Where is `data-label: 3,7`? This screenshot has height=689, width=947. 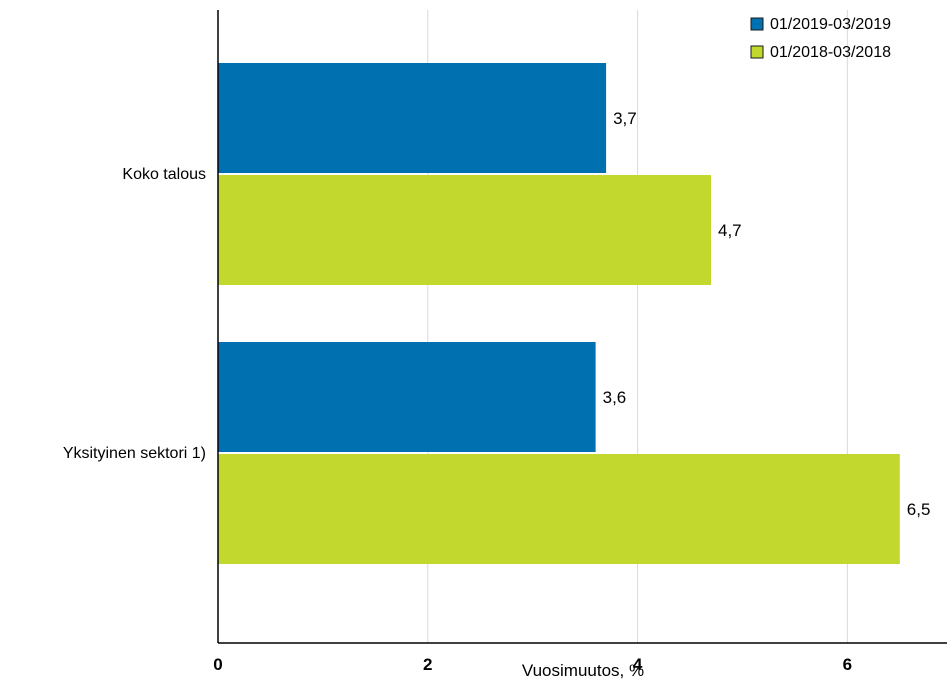
data-label: 3,7 is located at coordinates (625, 118).